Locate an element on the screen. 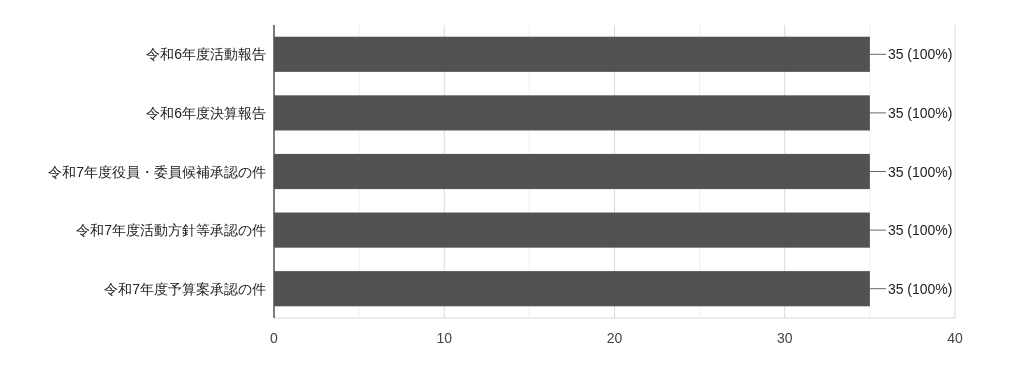 The height and width of the screenshot is (366, 1024). y-tick-label: 令和7年度活動方針等承認の件 is located at coordinates (171, 230).